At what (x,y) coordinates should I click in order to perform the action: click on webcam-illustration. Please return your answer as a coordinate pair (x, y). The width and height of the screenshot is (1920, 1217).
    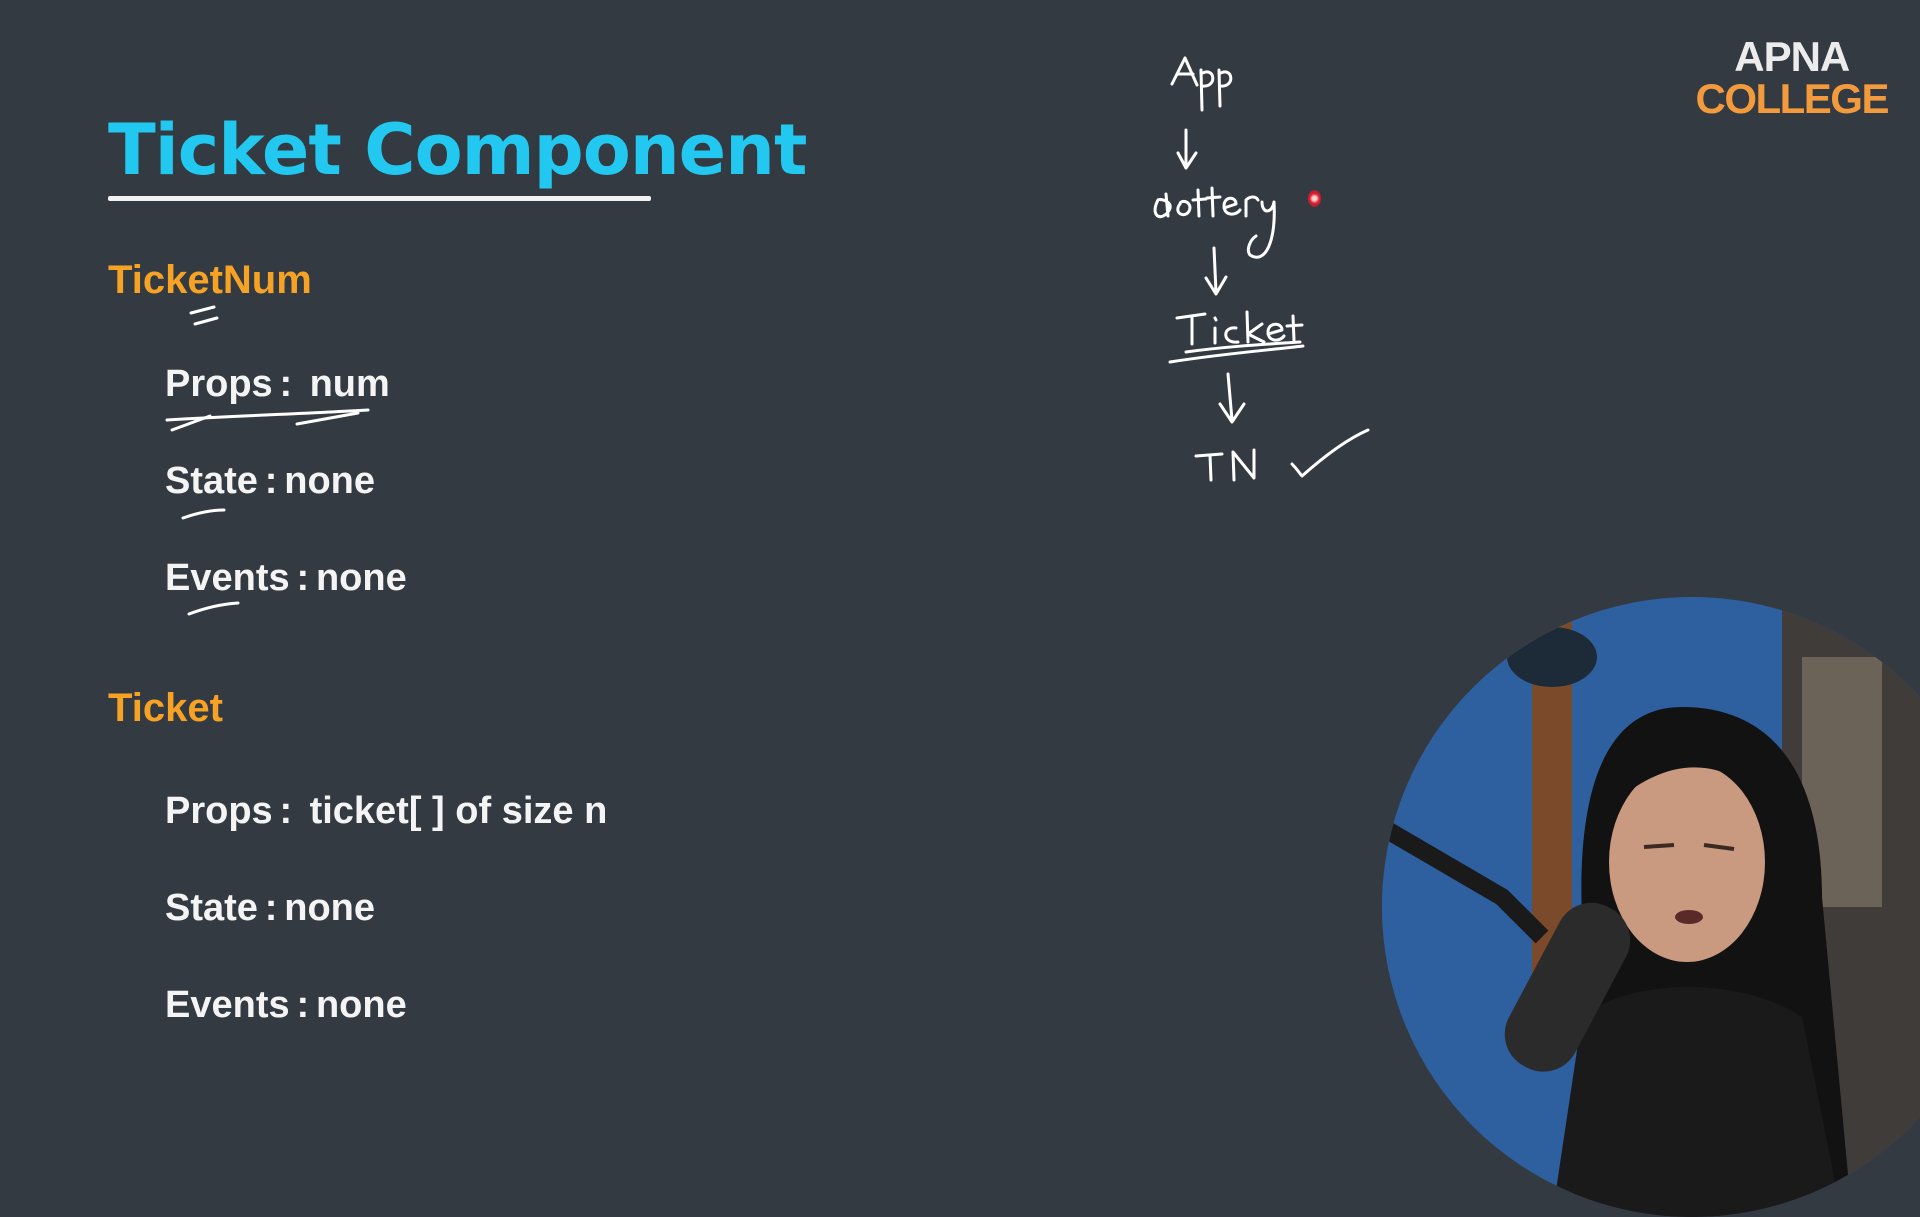
    Looking at the image, I should click on (1651, 907).